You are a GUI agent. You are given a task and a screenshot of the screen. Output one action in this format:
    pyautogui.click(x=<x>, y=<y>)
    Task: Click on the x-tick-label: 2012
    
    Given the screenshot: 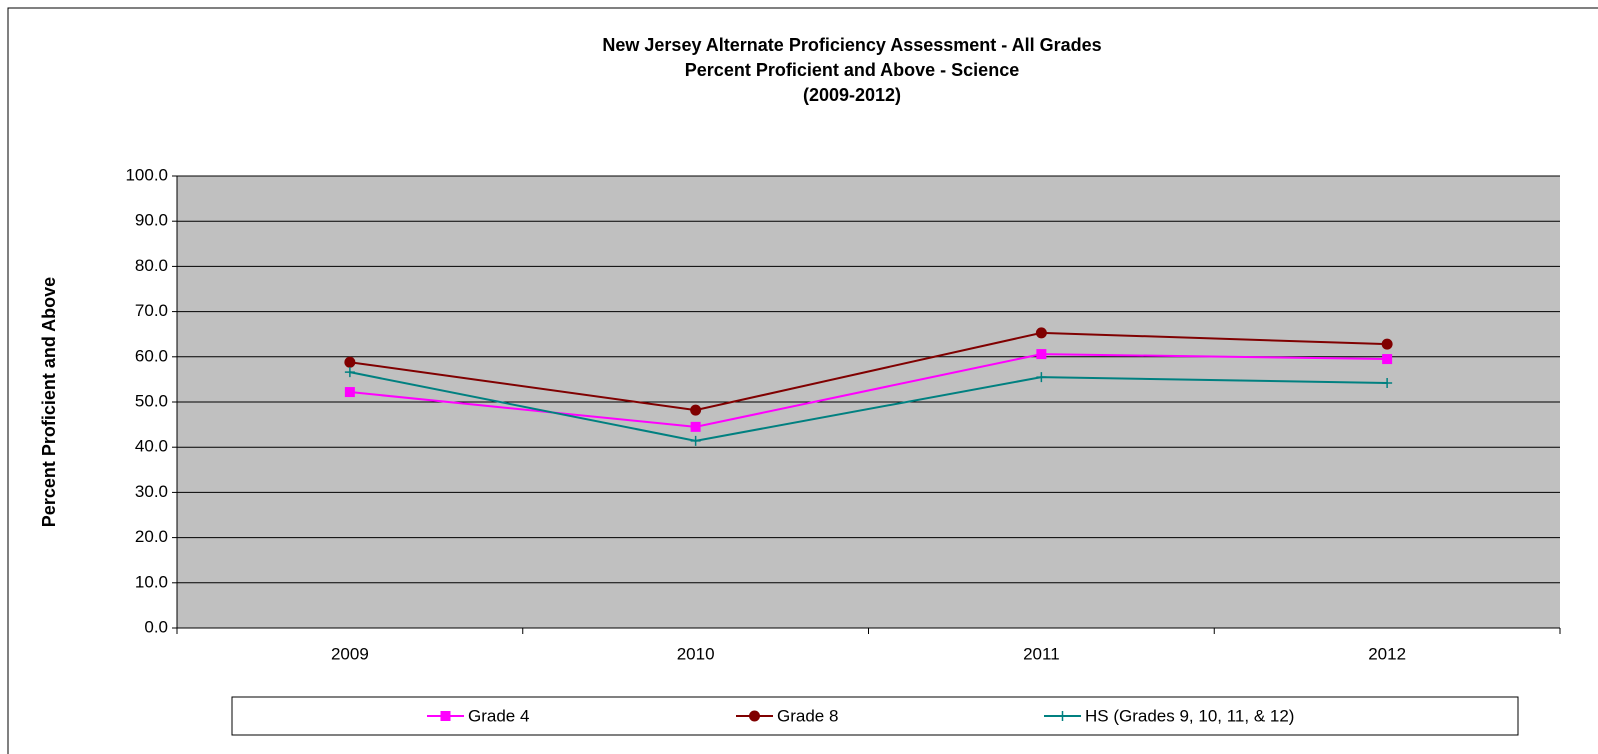 What is the action you would take?
    pyautogui.click(x=1387, y=653)
    